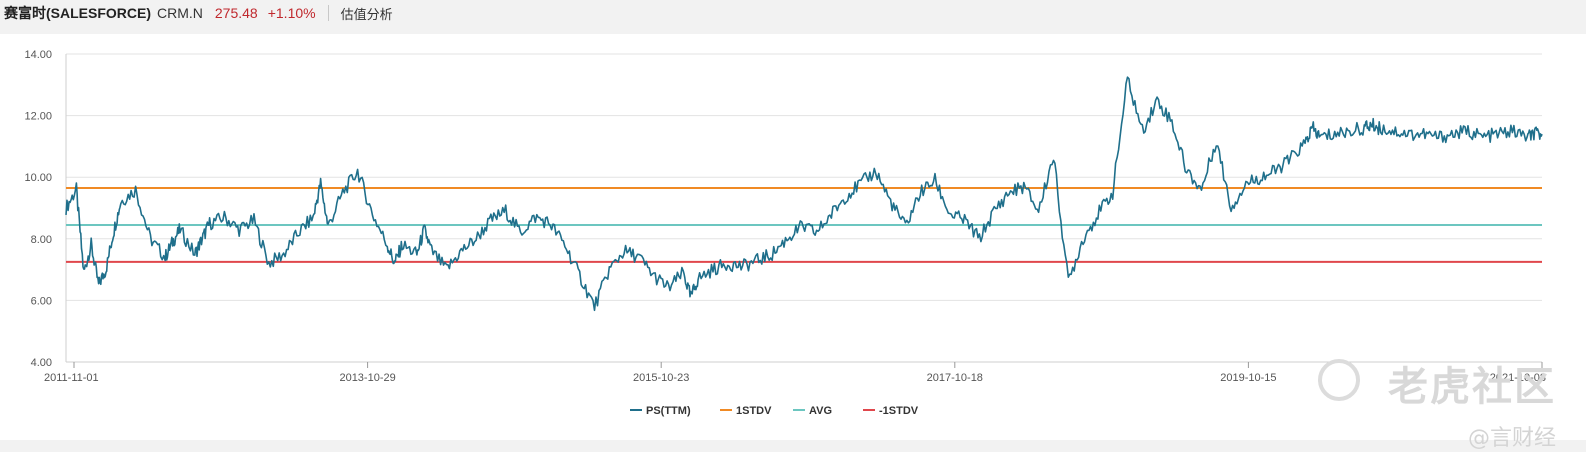 The width and height of the screenshot is (1586, 452). What do you see at coordinates (754, 411) in the screenshot?
I see `legend-label: 1STDV` at bounding box center [754, 411].